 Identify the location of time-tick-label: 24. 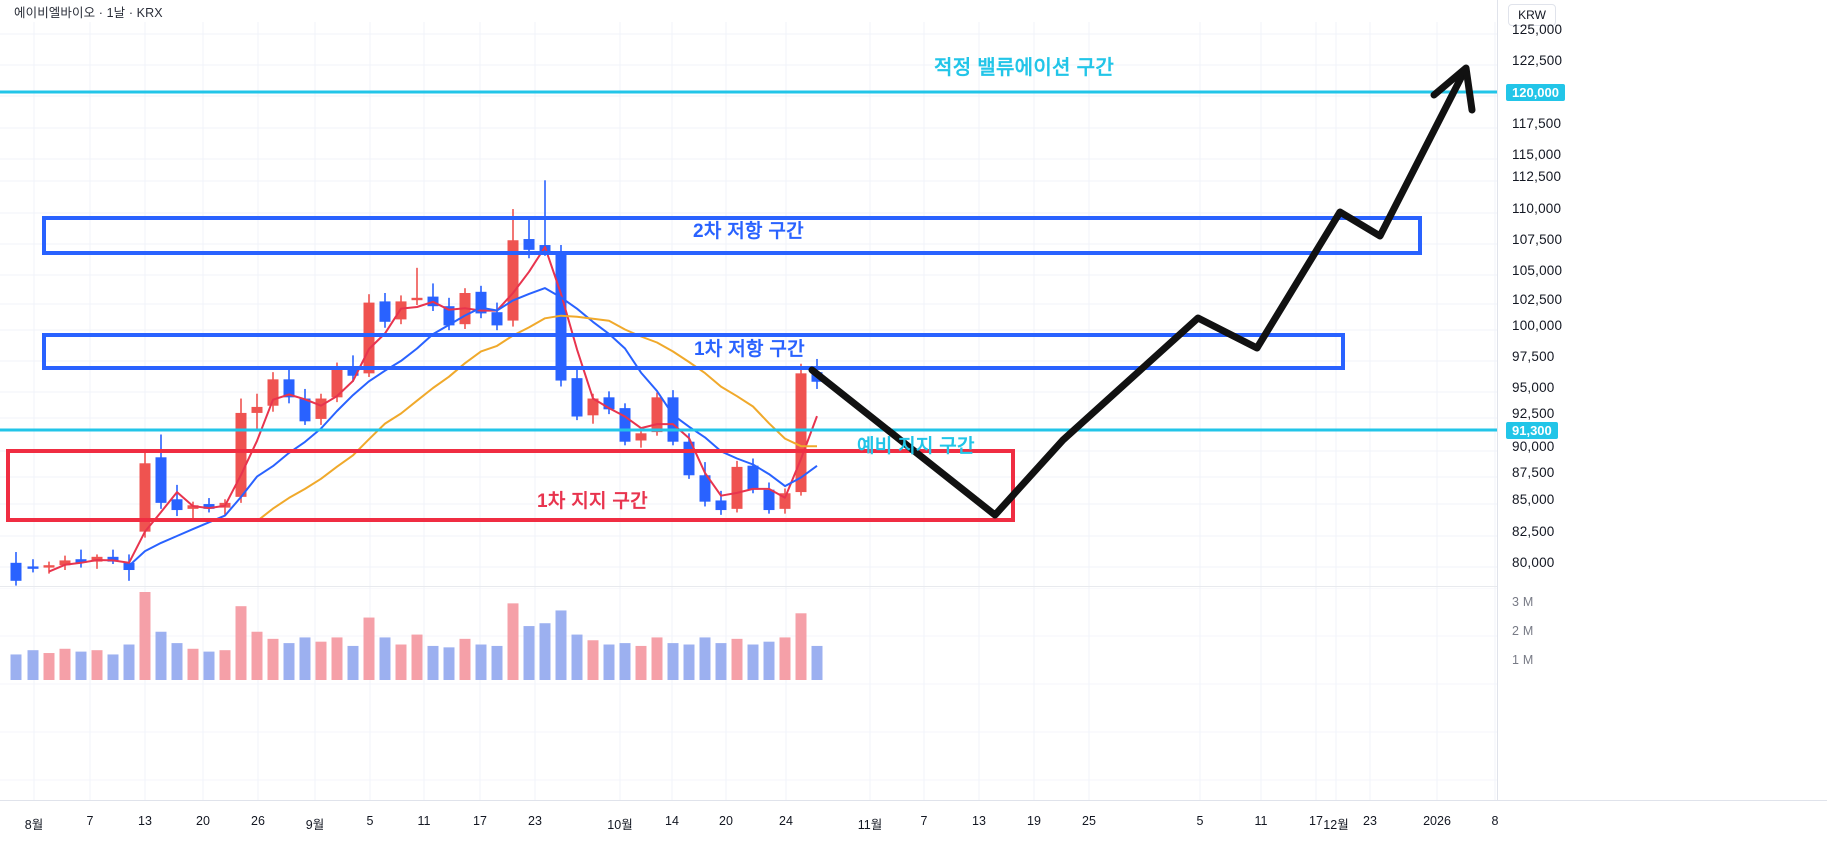
(786, 821).